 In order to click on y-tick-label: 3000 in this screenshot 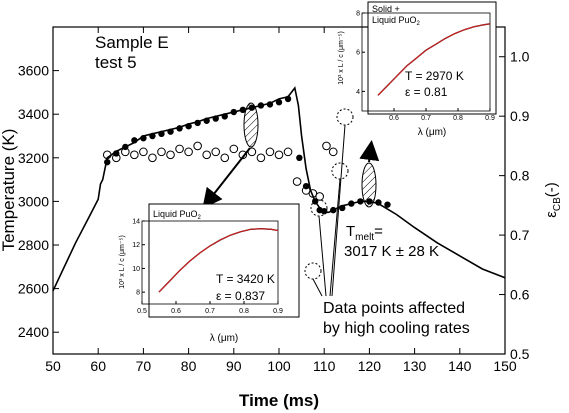, I will do `click(33, 201)`.